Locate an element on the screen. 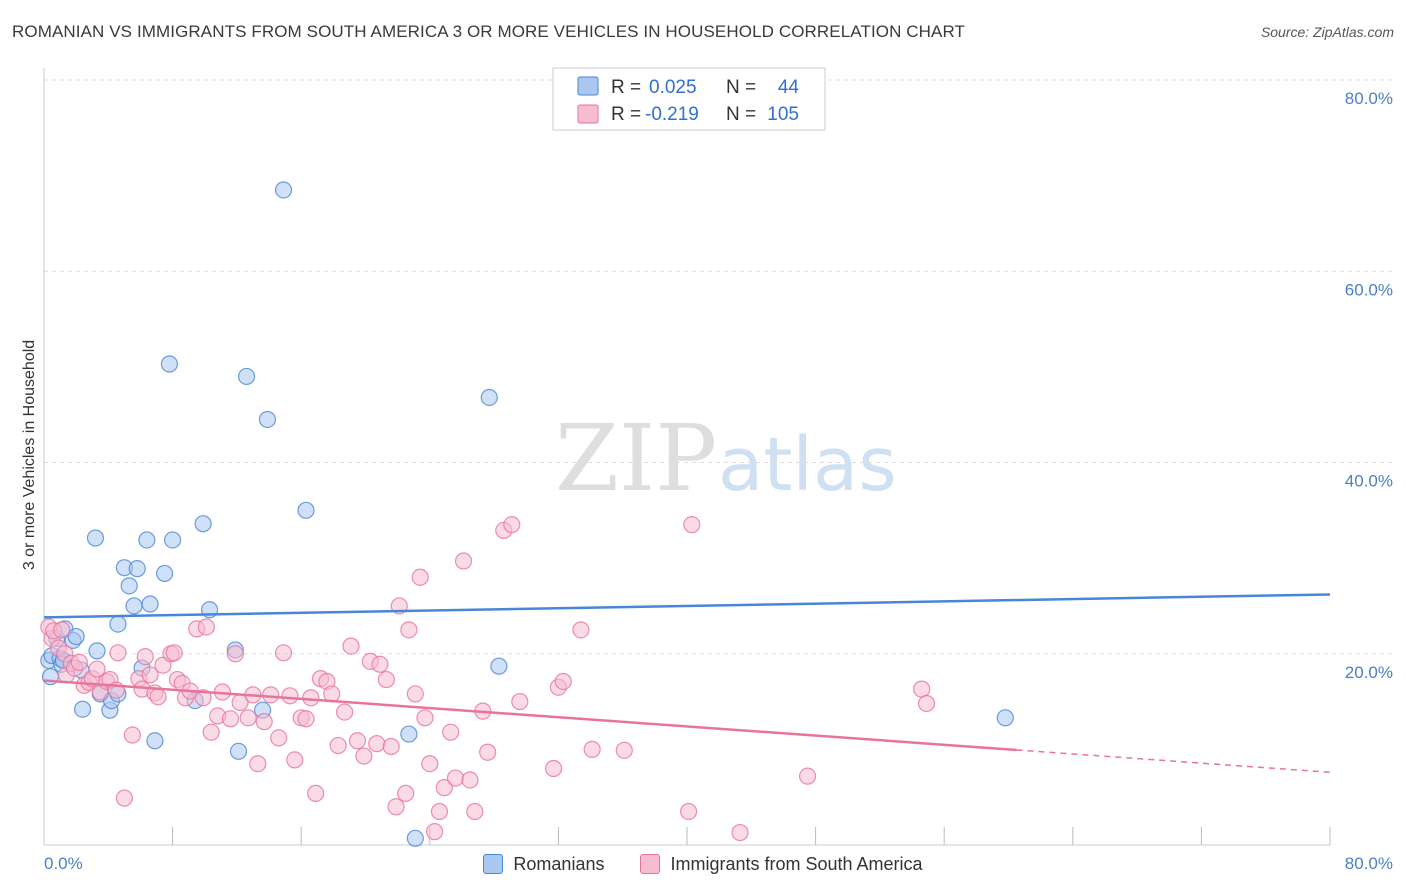 Image resolution: width=1406 pixels, height=892 pixels. legend-label-immigrants: Immigrants from South America is located at coordinates (796, 863).